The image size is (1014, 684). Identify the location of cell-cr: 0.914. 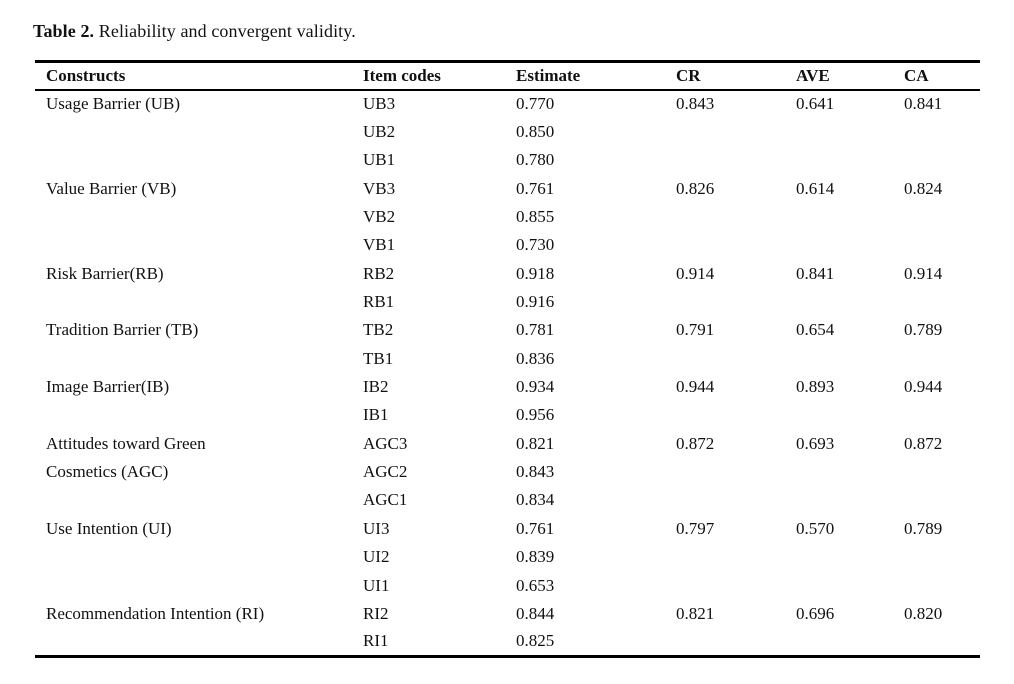
(695, 273).